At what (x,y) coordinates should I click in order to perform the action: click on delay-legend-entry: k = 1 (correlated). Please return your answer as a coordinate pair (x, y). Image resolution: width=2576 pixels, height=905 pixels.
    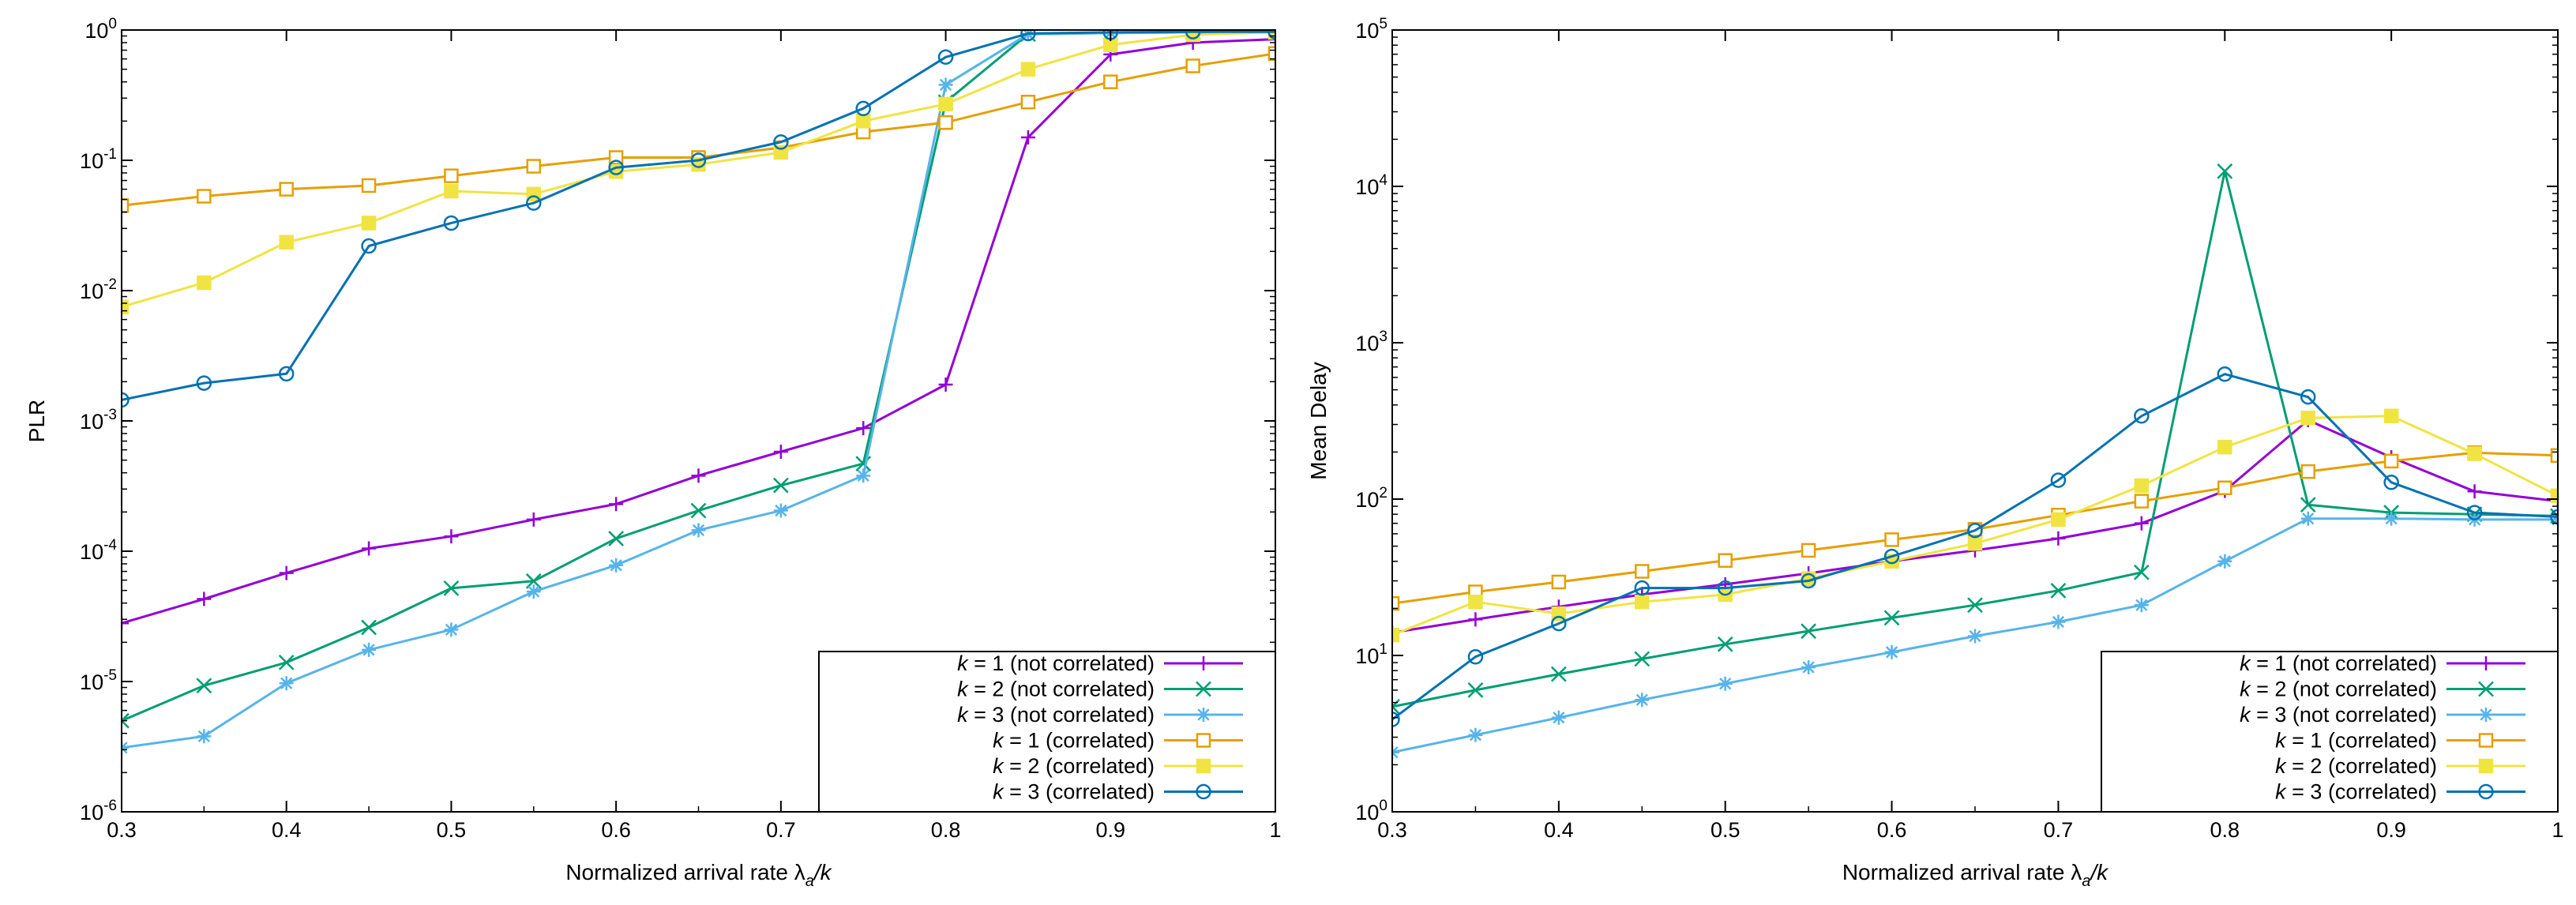
    Looking at the image, I should click on (2400, 741).